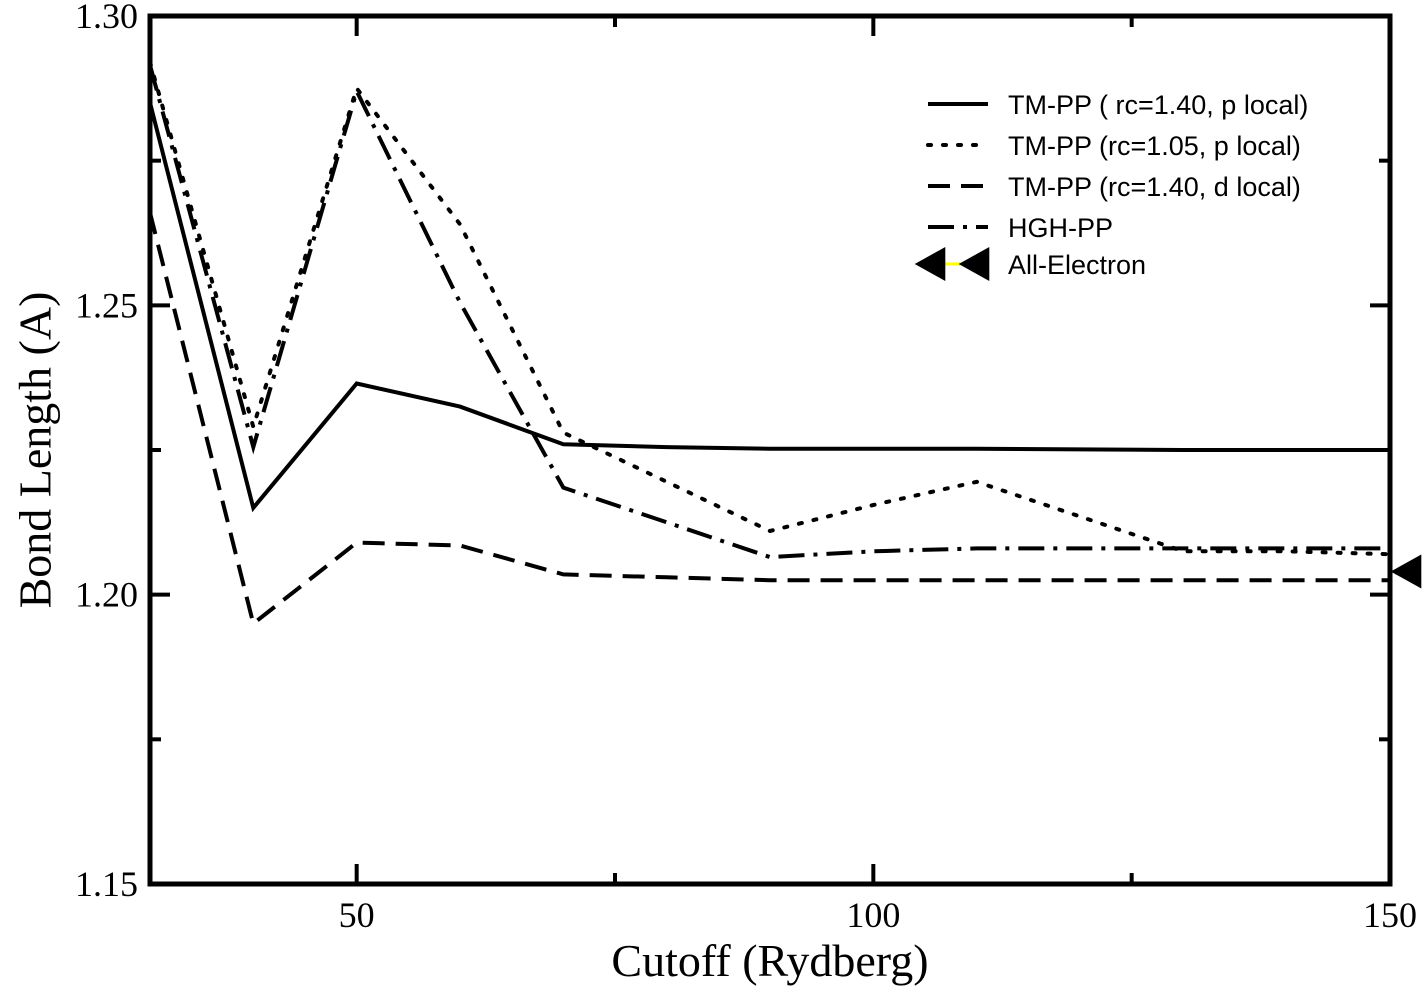 This screenshot has width=1425, height=992. I want to click on legend-label-tm-pp-rc-1-40-p-local: TM-PP ( rc=1.40, p local), so click(1158, 105).